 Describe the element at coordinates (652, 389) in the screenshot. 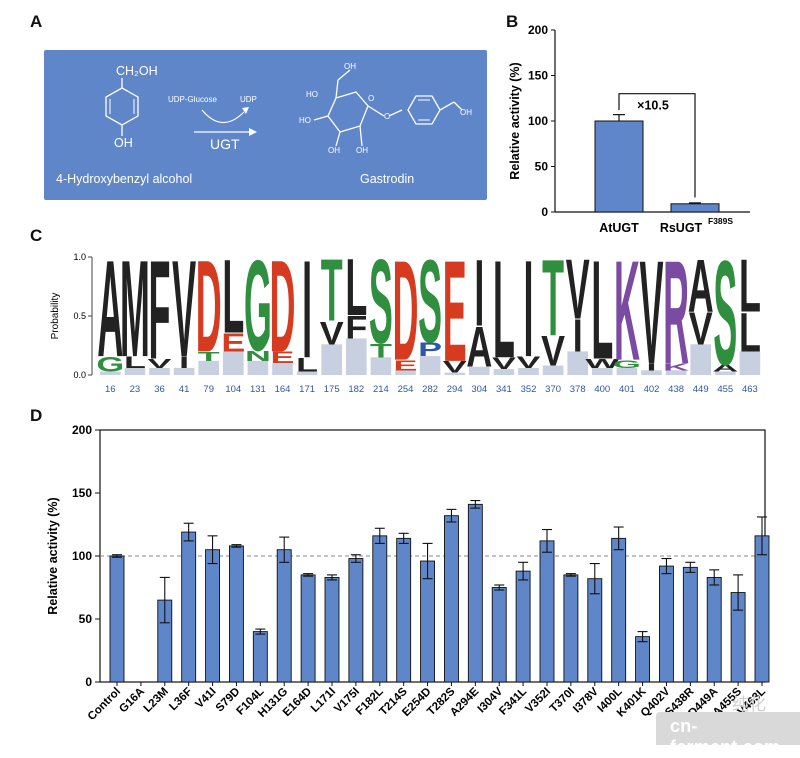

I see `logo-position-label: 402` at that location.